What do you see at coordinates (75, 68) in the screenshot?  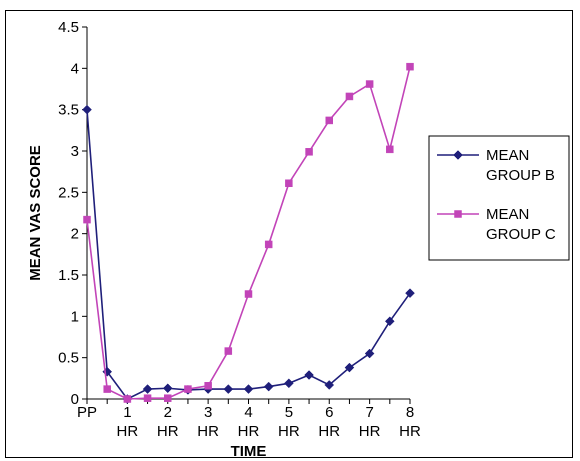 I see `y-tick-label: 4` at bounding box center [75, 68].